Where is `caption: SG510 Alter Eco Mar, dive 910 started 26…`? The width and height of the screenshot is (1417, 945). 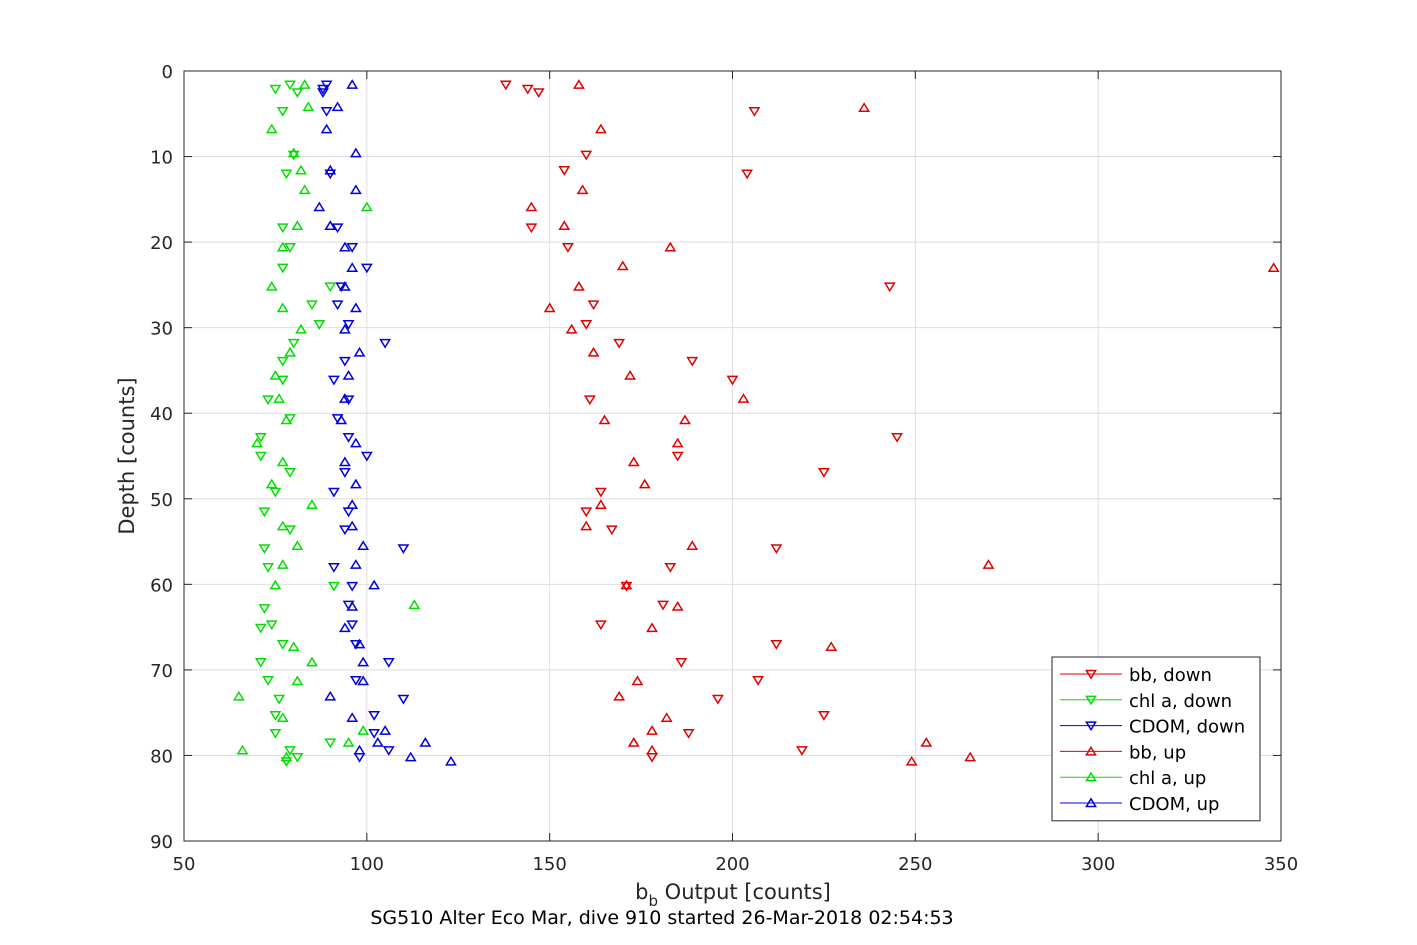 caption: SG510 Alter Eco Mar, dive 910 started 26… is located at coordinates (661, 918).